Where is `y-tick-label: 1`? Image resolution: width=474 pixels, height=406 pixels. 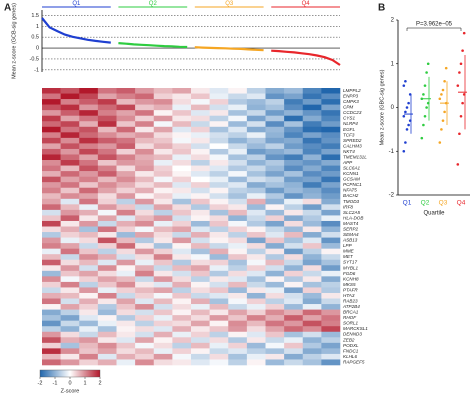
y-tick-label: 1 is located at coordinates (37, 27).